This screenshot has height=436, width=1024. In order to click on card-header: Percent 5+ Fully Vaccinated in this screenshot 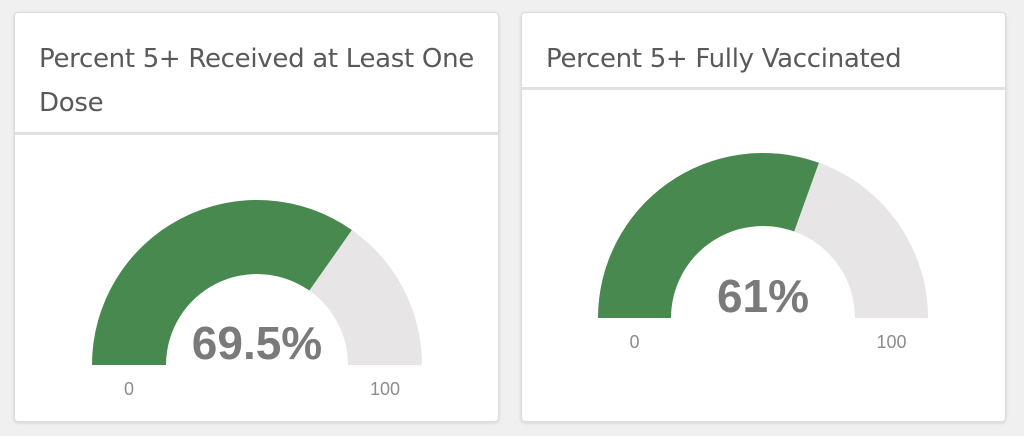, I will do `click(763, 51)`.